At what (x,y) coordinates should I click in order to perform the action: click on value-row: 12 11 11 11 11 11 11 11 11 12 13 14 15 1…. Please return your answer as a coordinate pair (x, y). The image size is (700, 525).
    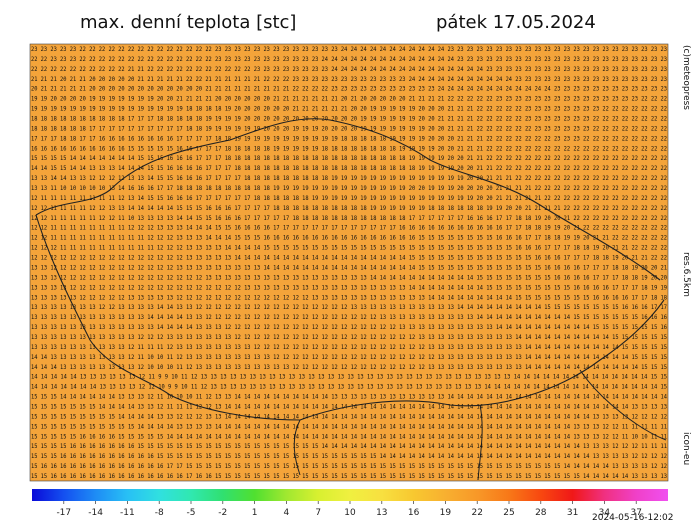
    Looking at the image, I should click on (349, 198).